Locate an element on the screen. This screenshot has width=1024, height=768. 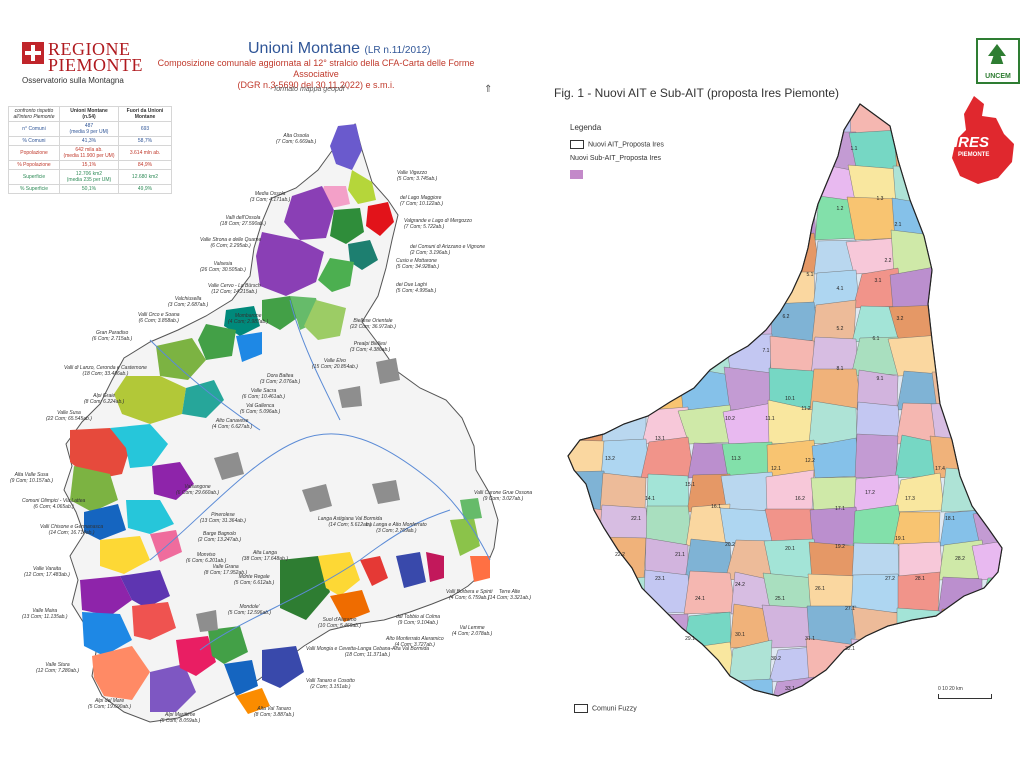
label-alpi-graie: Alpi Graie (8 Com; 6.224ab.) is located at coordinates (104, 399).